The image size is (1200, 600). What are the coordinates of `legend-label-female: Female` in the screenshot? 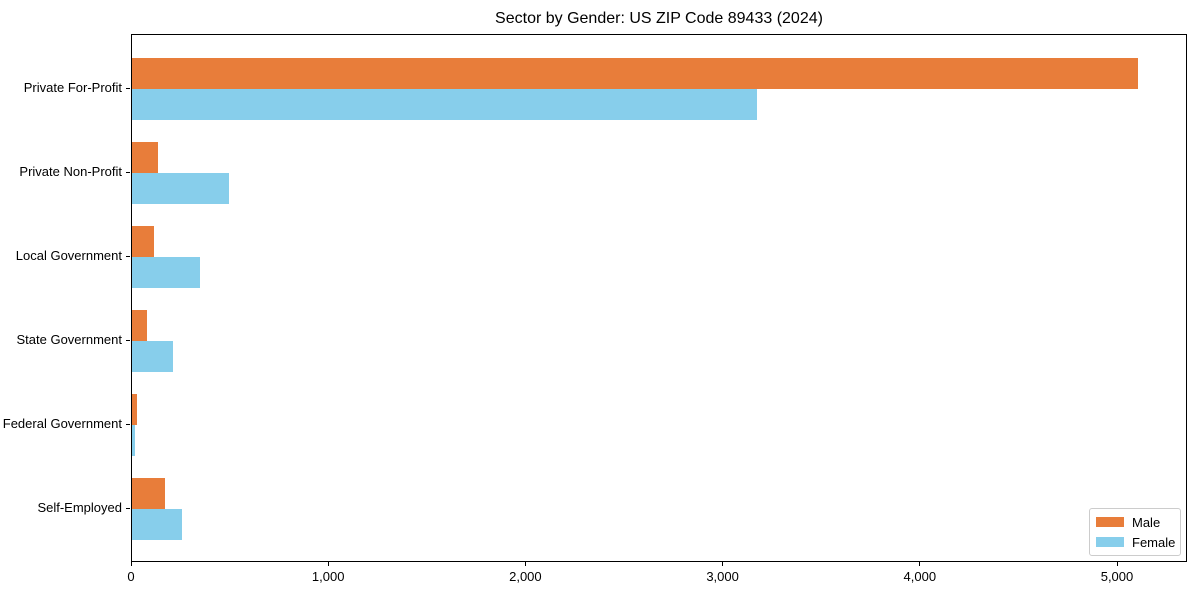 It's located at (1154, 542).